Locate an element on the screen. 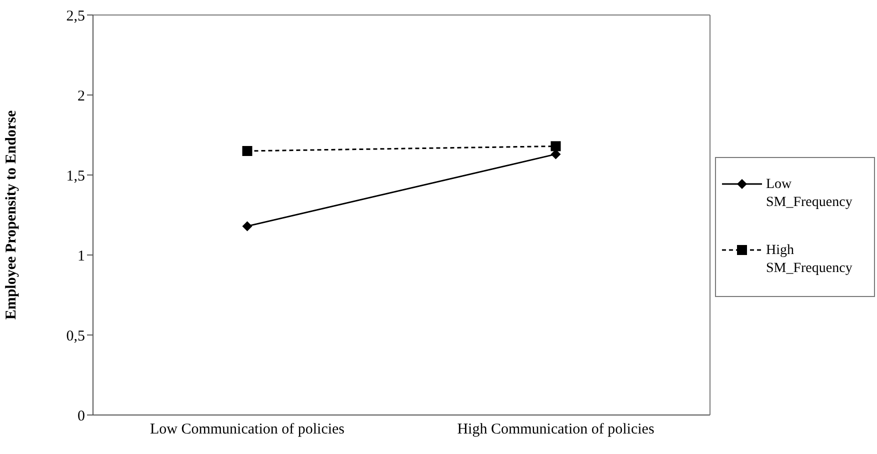 The width and height of the screenshot is (877, 454). y-tick-label: 0 is located at coordinates (81, 416).